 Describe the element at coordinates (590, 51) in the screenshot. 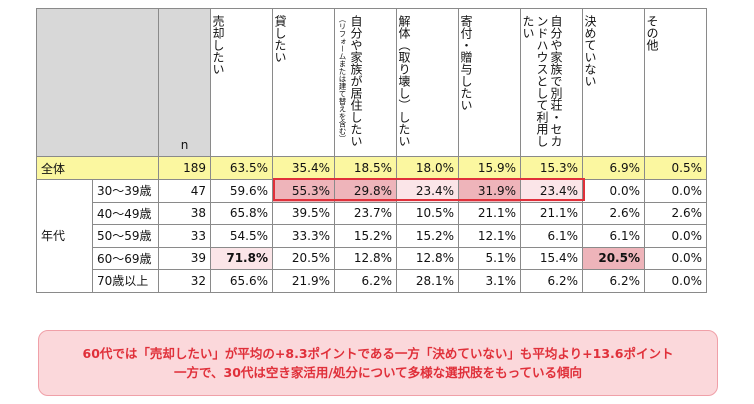

I see `header-undecided-label: 決めていない` at that location.